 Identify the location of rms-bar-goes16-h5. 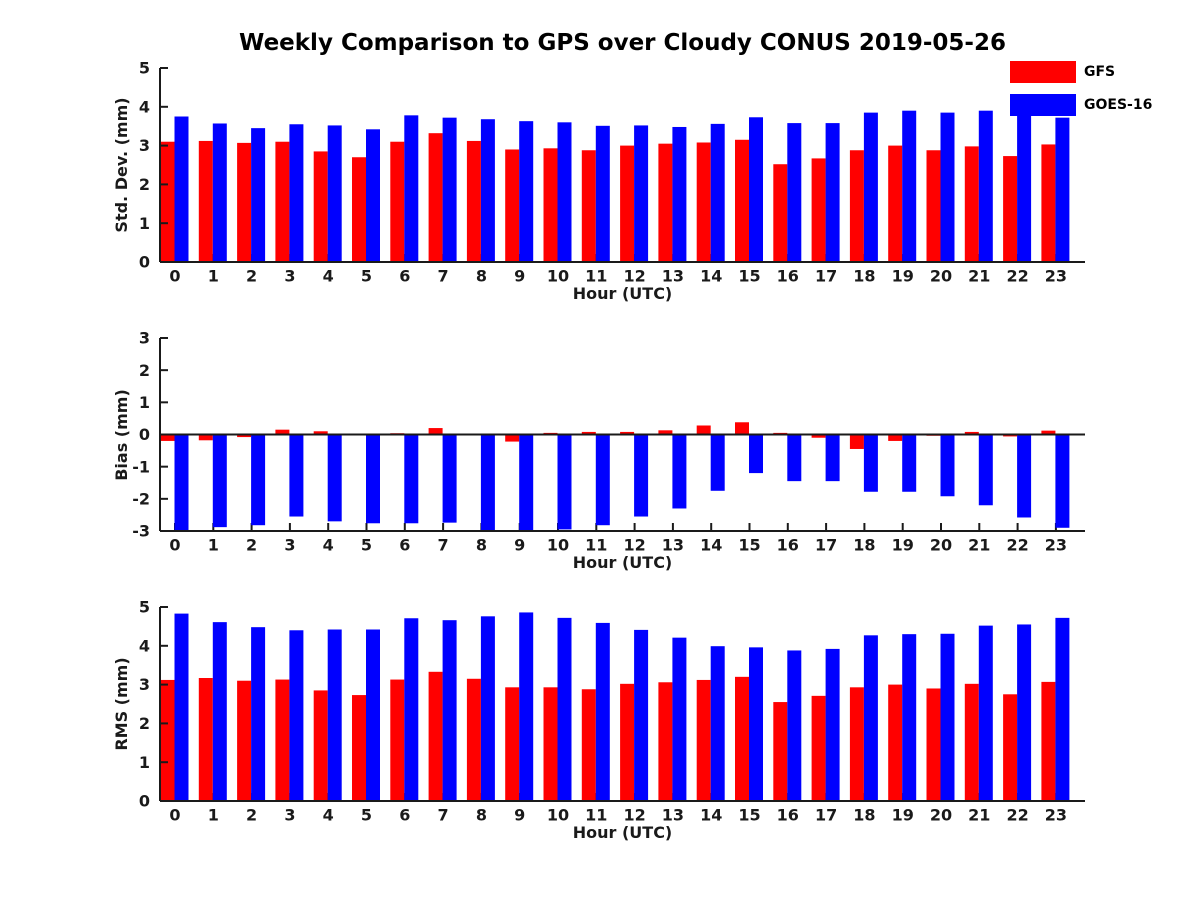
(373, 715).